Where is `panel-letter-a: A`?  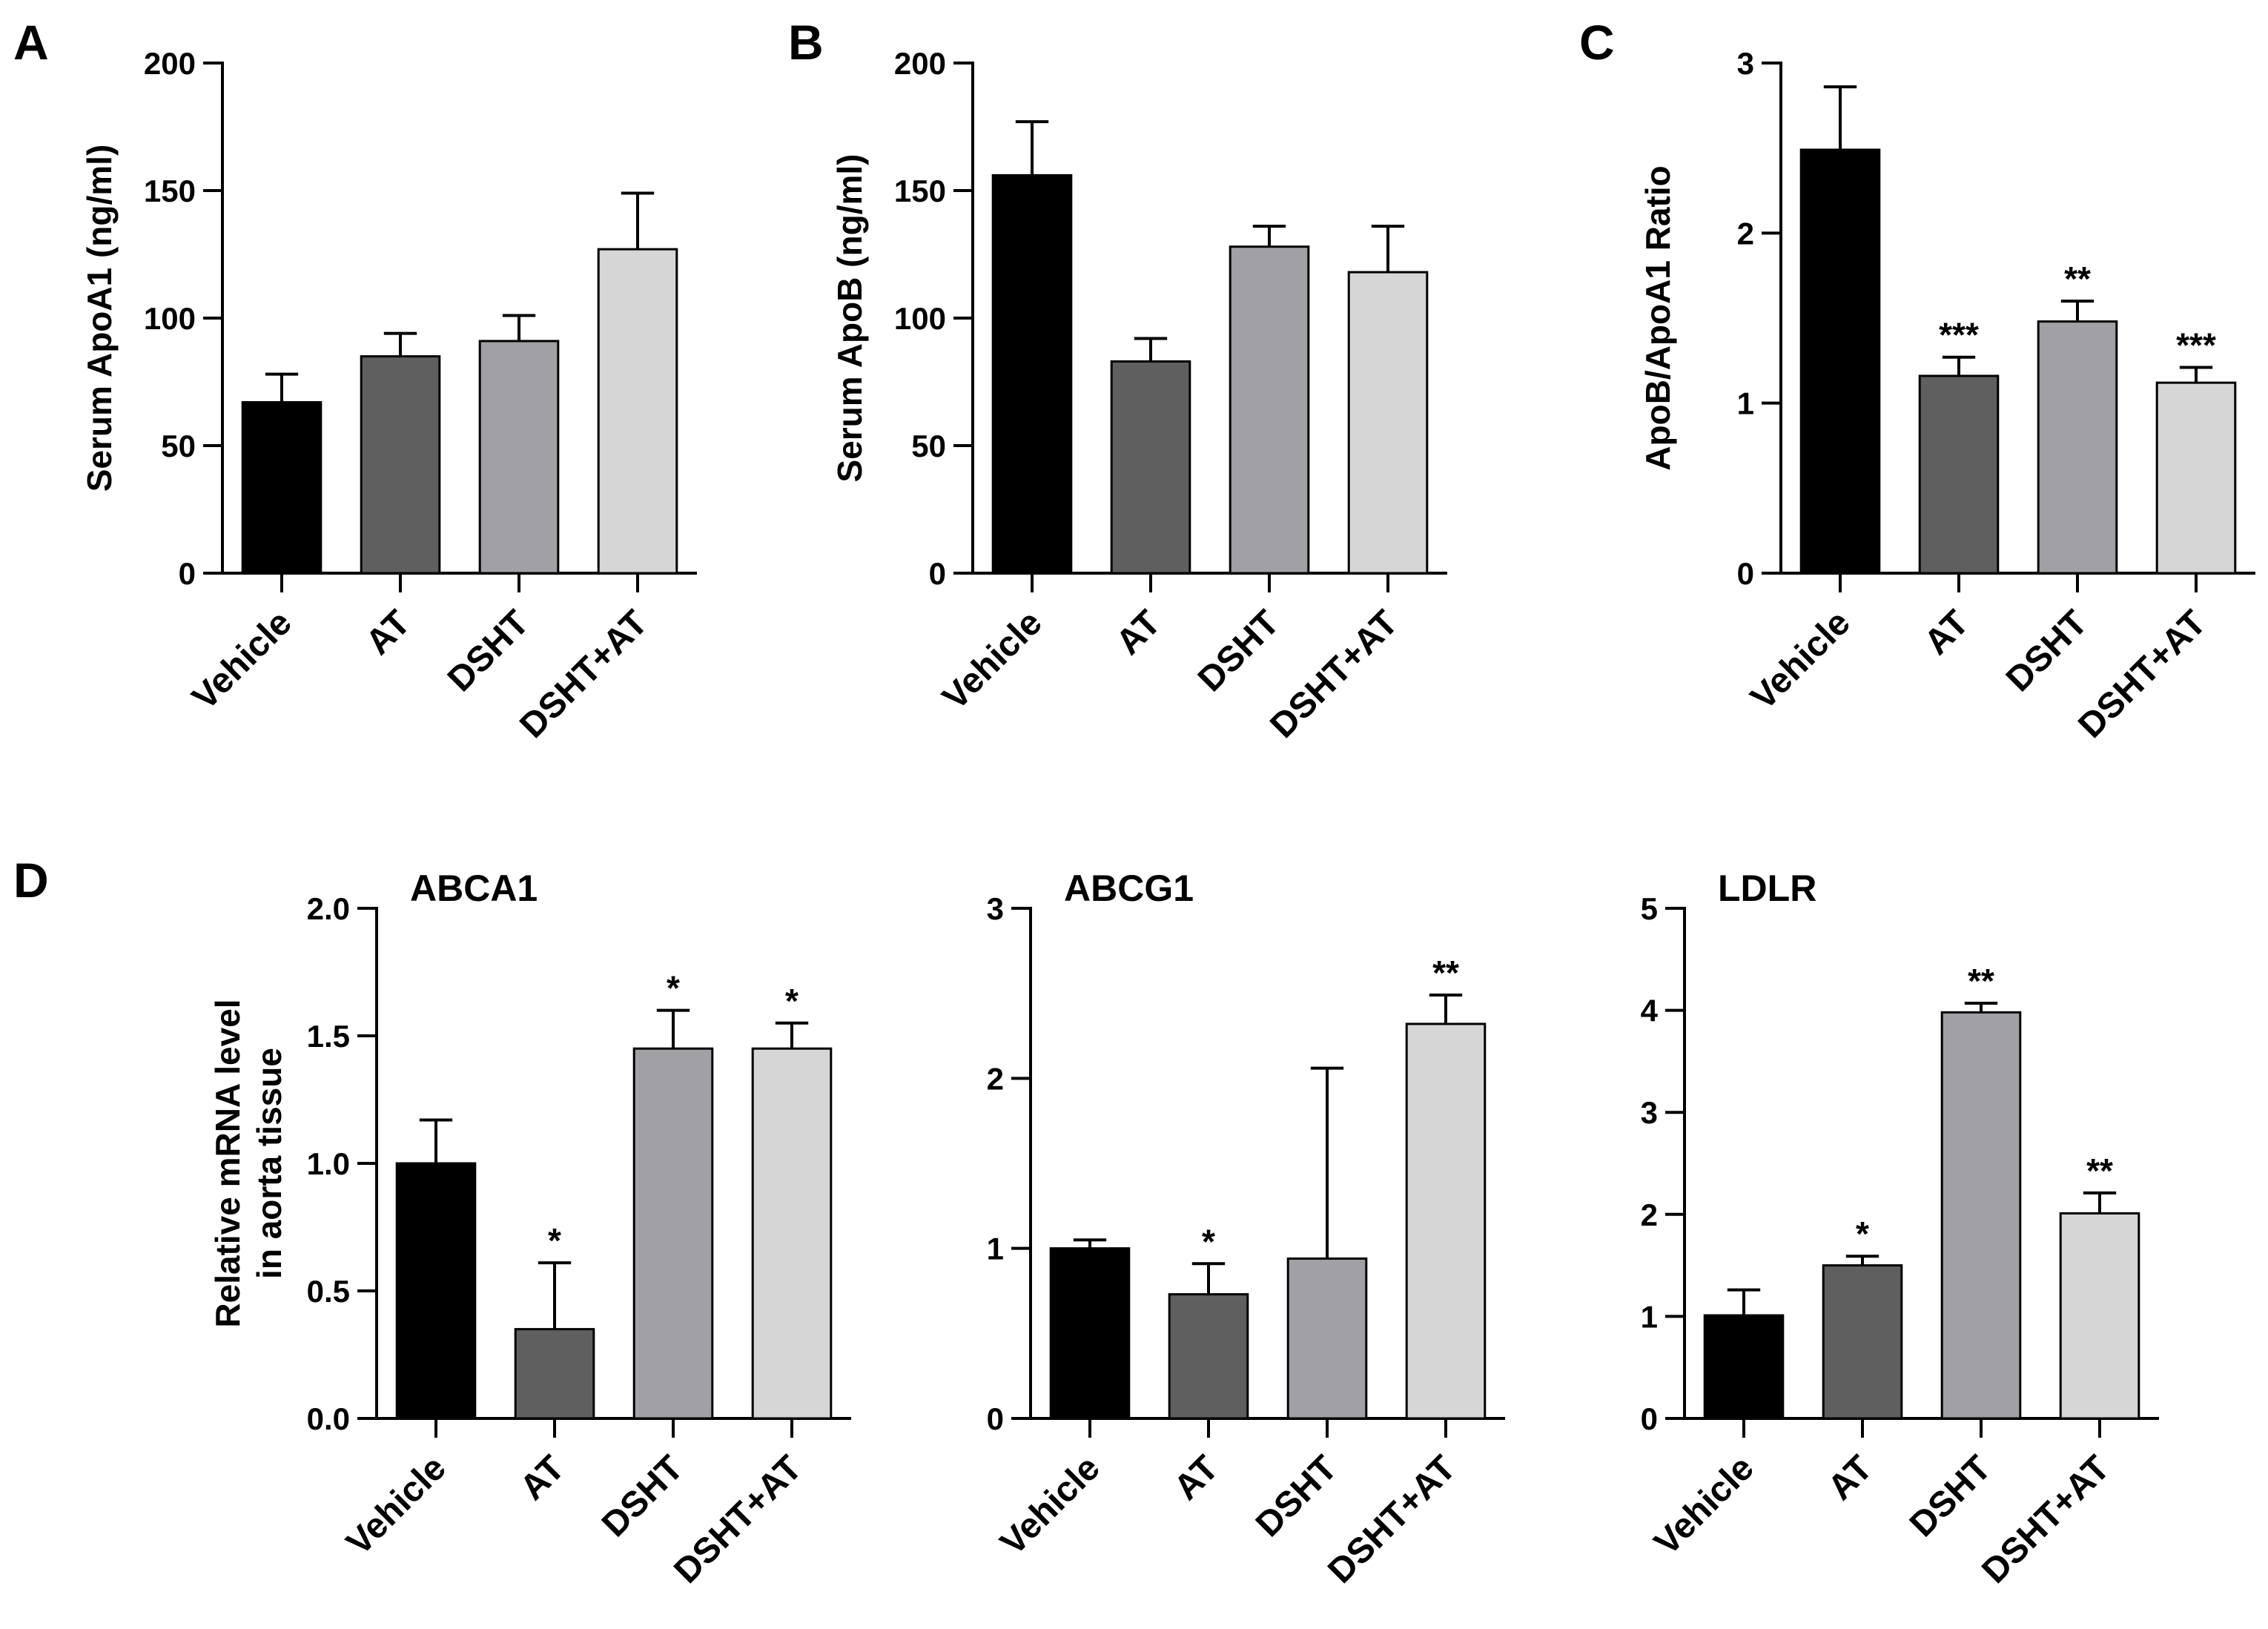 panel-letter-a: A is located at coordinates (31, 42).